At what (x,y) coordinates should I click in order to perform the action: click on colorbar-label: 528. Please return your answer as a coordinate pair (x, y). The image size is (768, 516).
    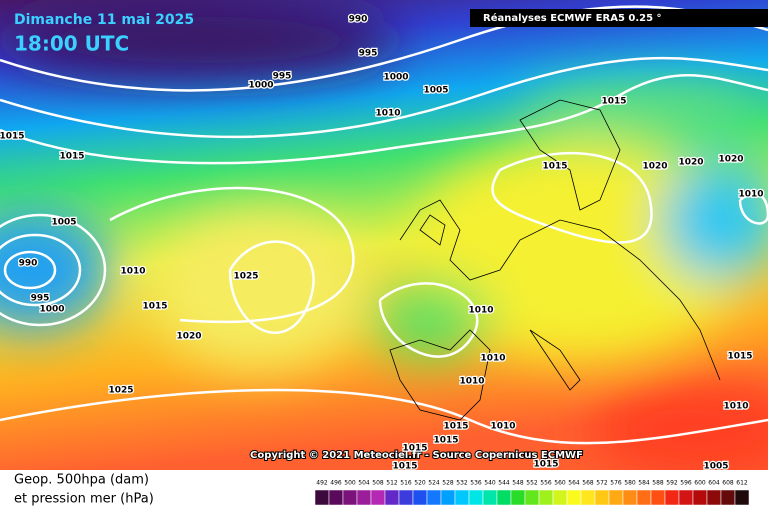
    Looking at the image, I should click on (448, 483).